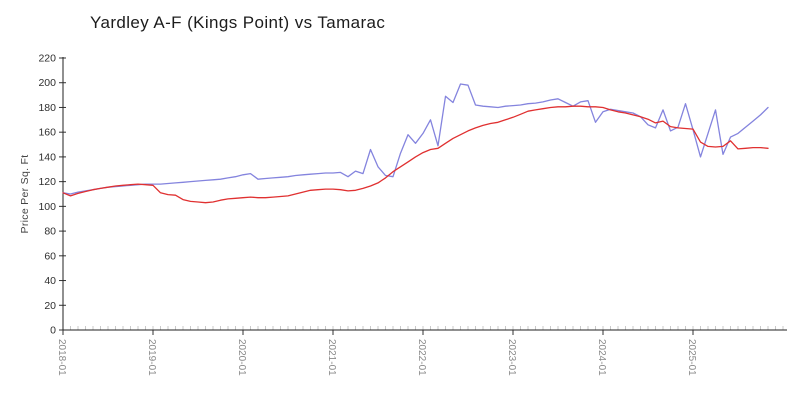 Image resolution: width=800 pixels, height=400 pixels. Describe the element at coordinates (47, 108) in the screenshot. I see `y-tick-label: 180` at that location.